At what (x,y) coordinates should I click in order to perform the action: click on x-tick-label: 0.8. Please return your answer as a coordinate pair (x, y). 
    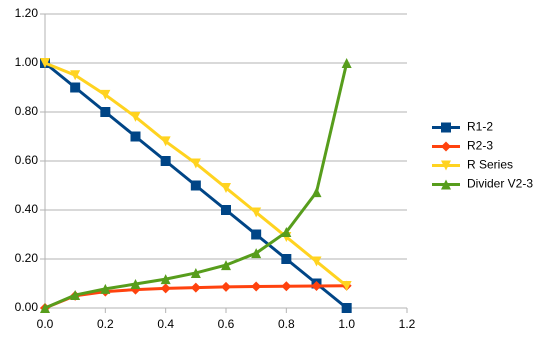
    Looking at the image, I should click on (286, 324).